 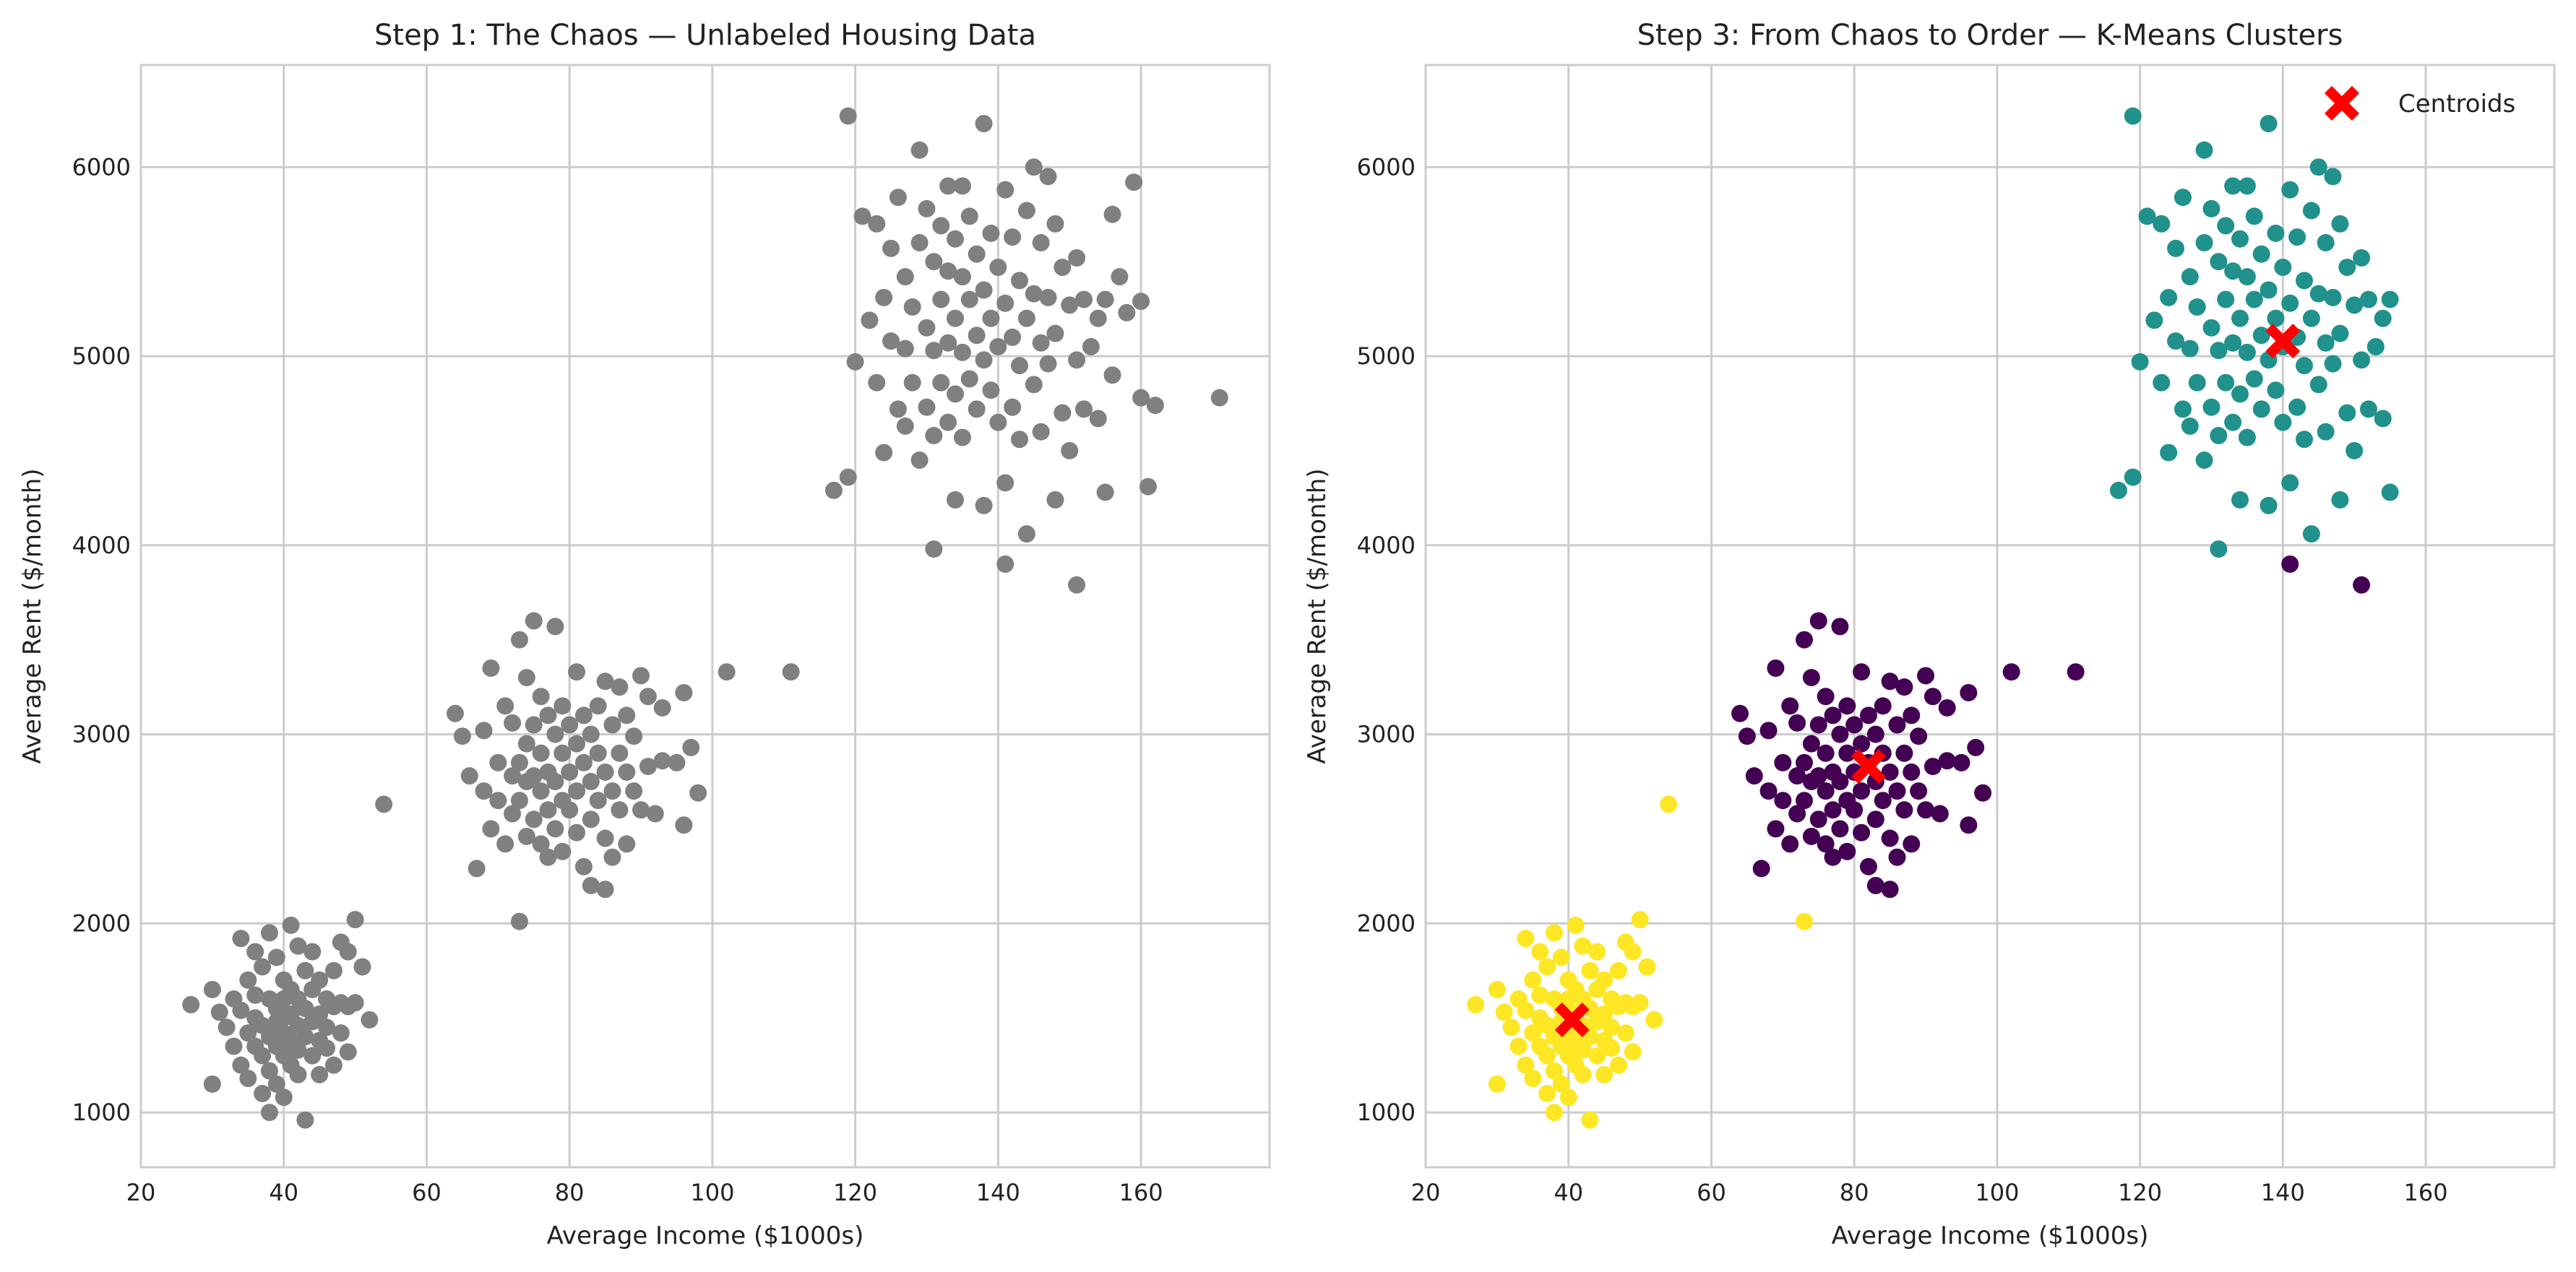 What do you see at coordinates (1141, 1193) in the screenshot?
I see `x-tick-label: 160` at bounding box center [1141, 1193].